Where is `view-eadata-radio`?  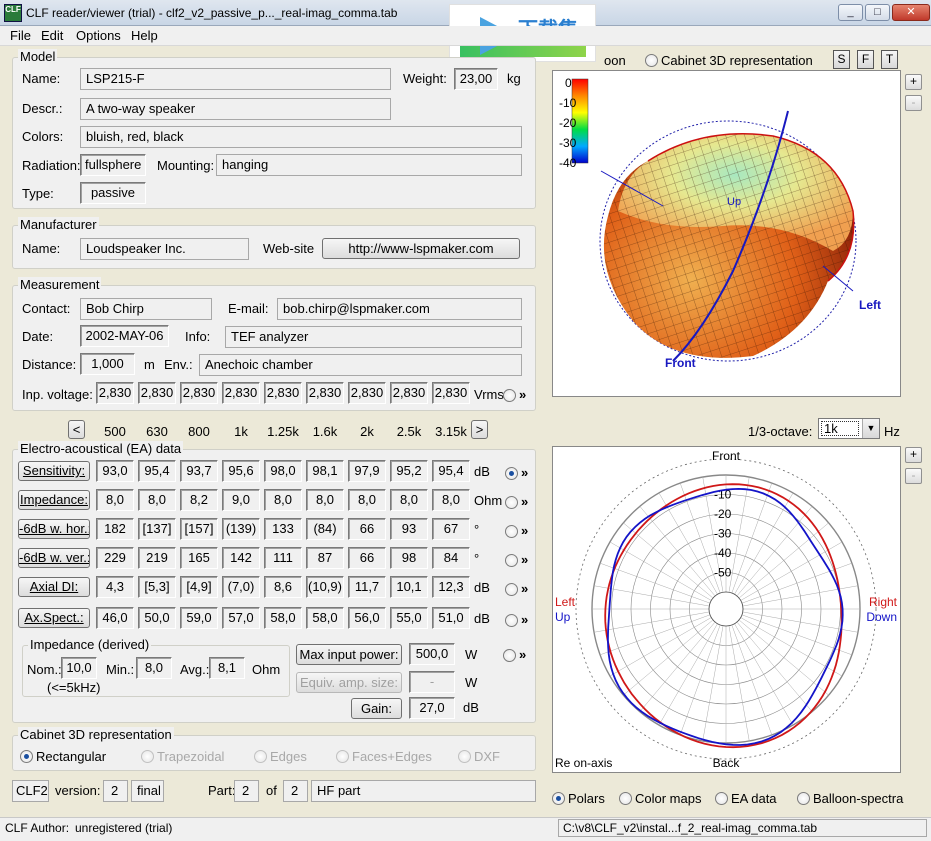
view-eadata-radio is located at coordinates (721, 798).